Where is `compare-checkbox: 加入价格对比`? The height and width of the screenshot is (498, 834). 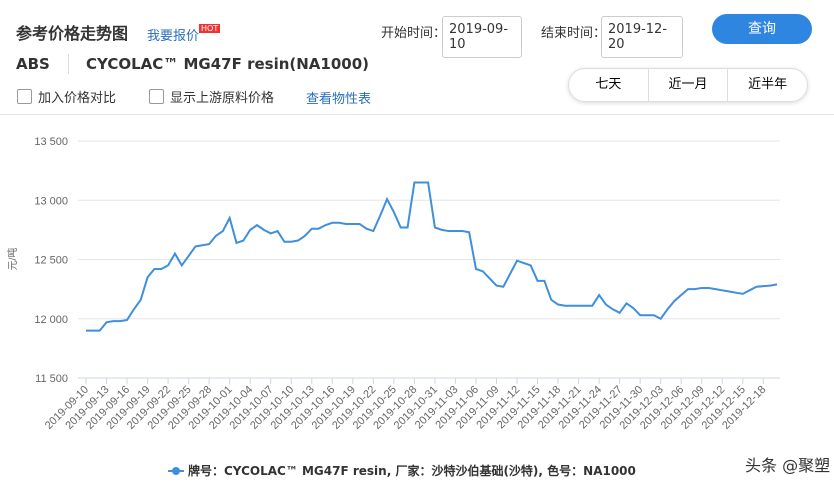
compare-checkbox: 加入价格对比 is located at coordinates (66, 96).